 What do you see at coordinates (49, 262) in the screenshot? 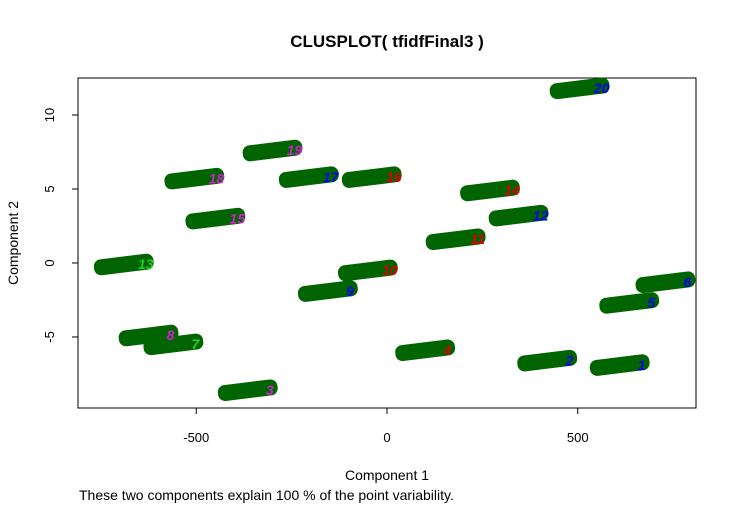
I see `y-tick-label: 0` at bounding box center [49, 262].